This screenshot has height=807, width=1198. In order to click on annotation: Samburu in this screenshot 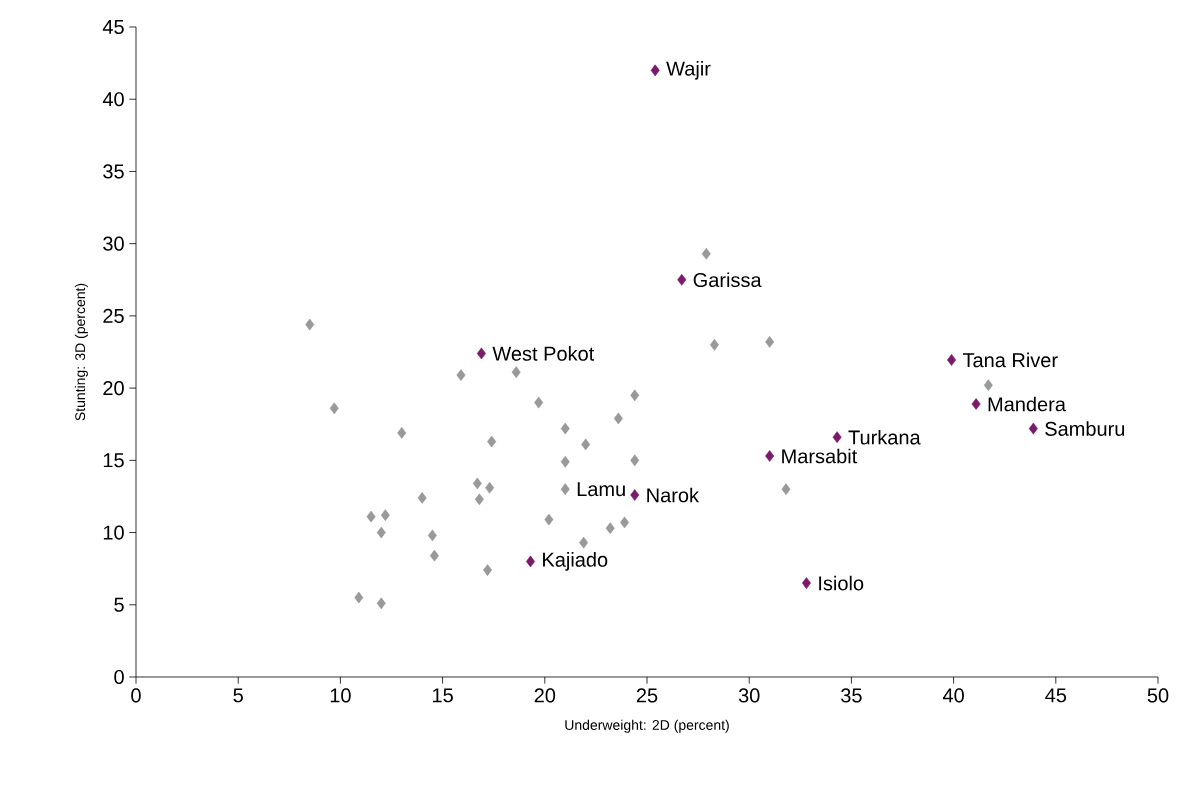, I will do `click(1085, 428)`.